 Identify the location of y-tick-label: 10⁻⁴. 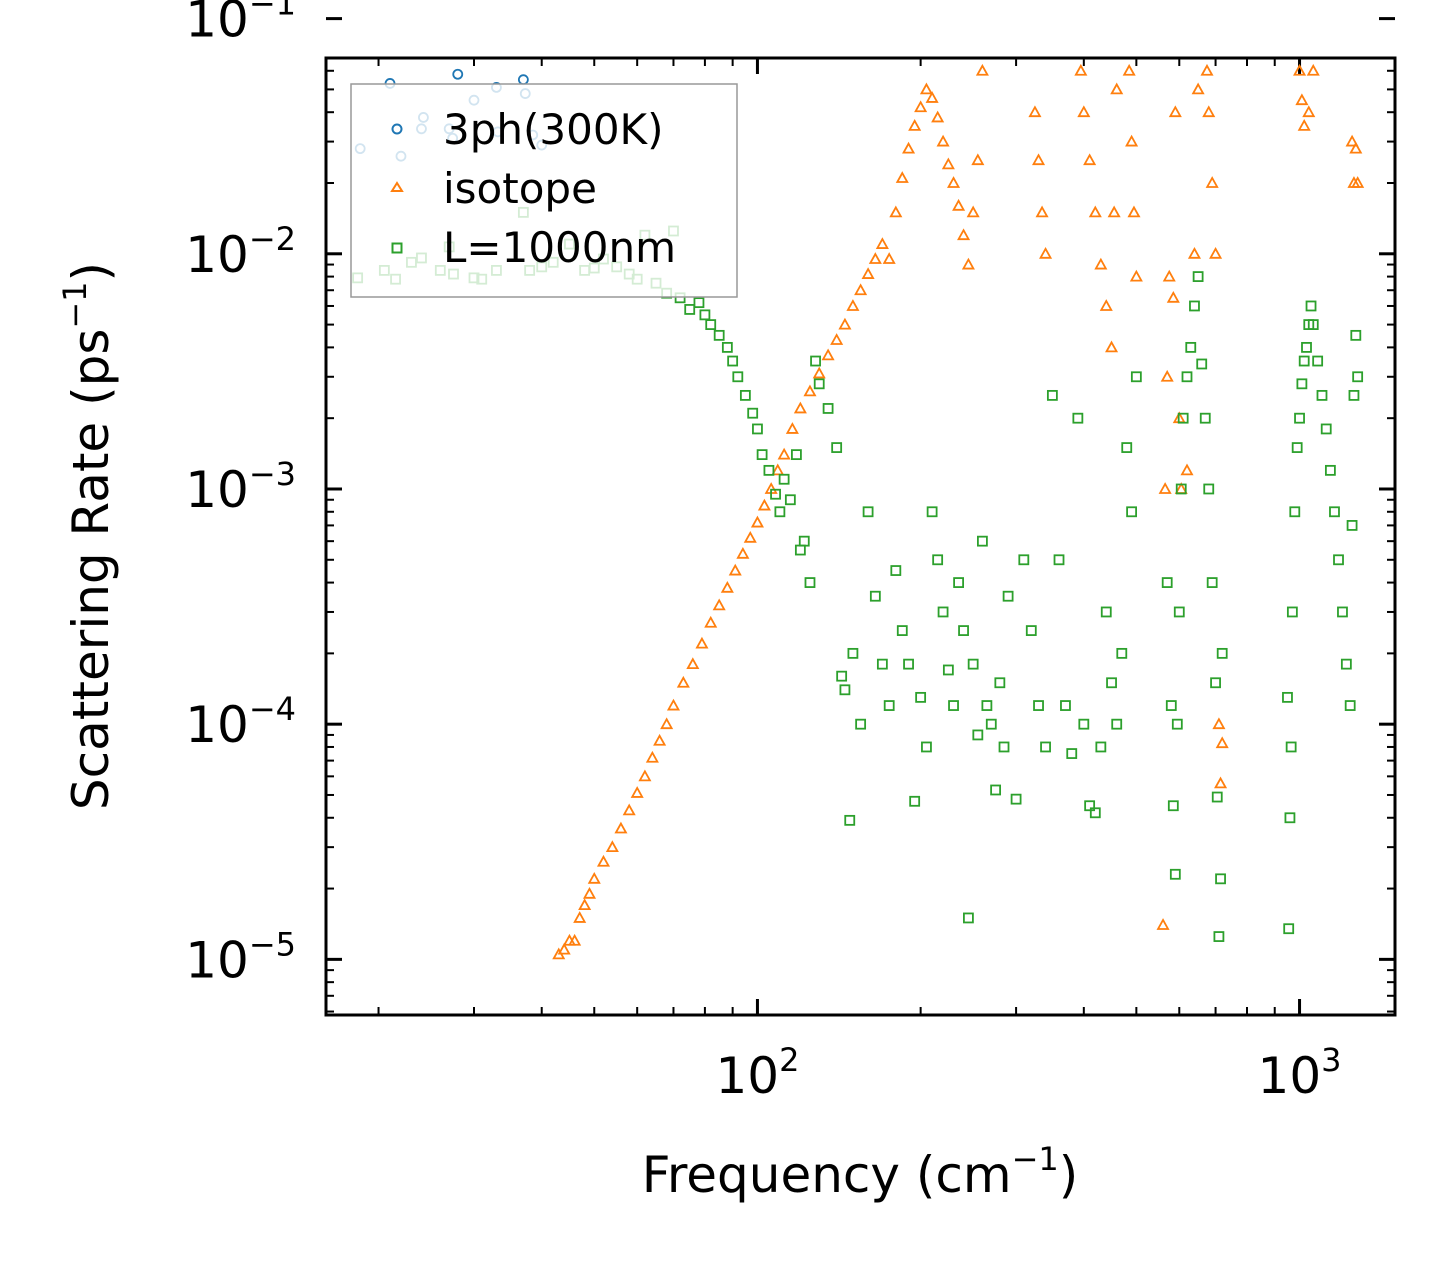
(240, 722).